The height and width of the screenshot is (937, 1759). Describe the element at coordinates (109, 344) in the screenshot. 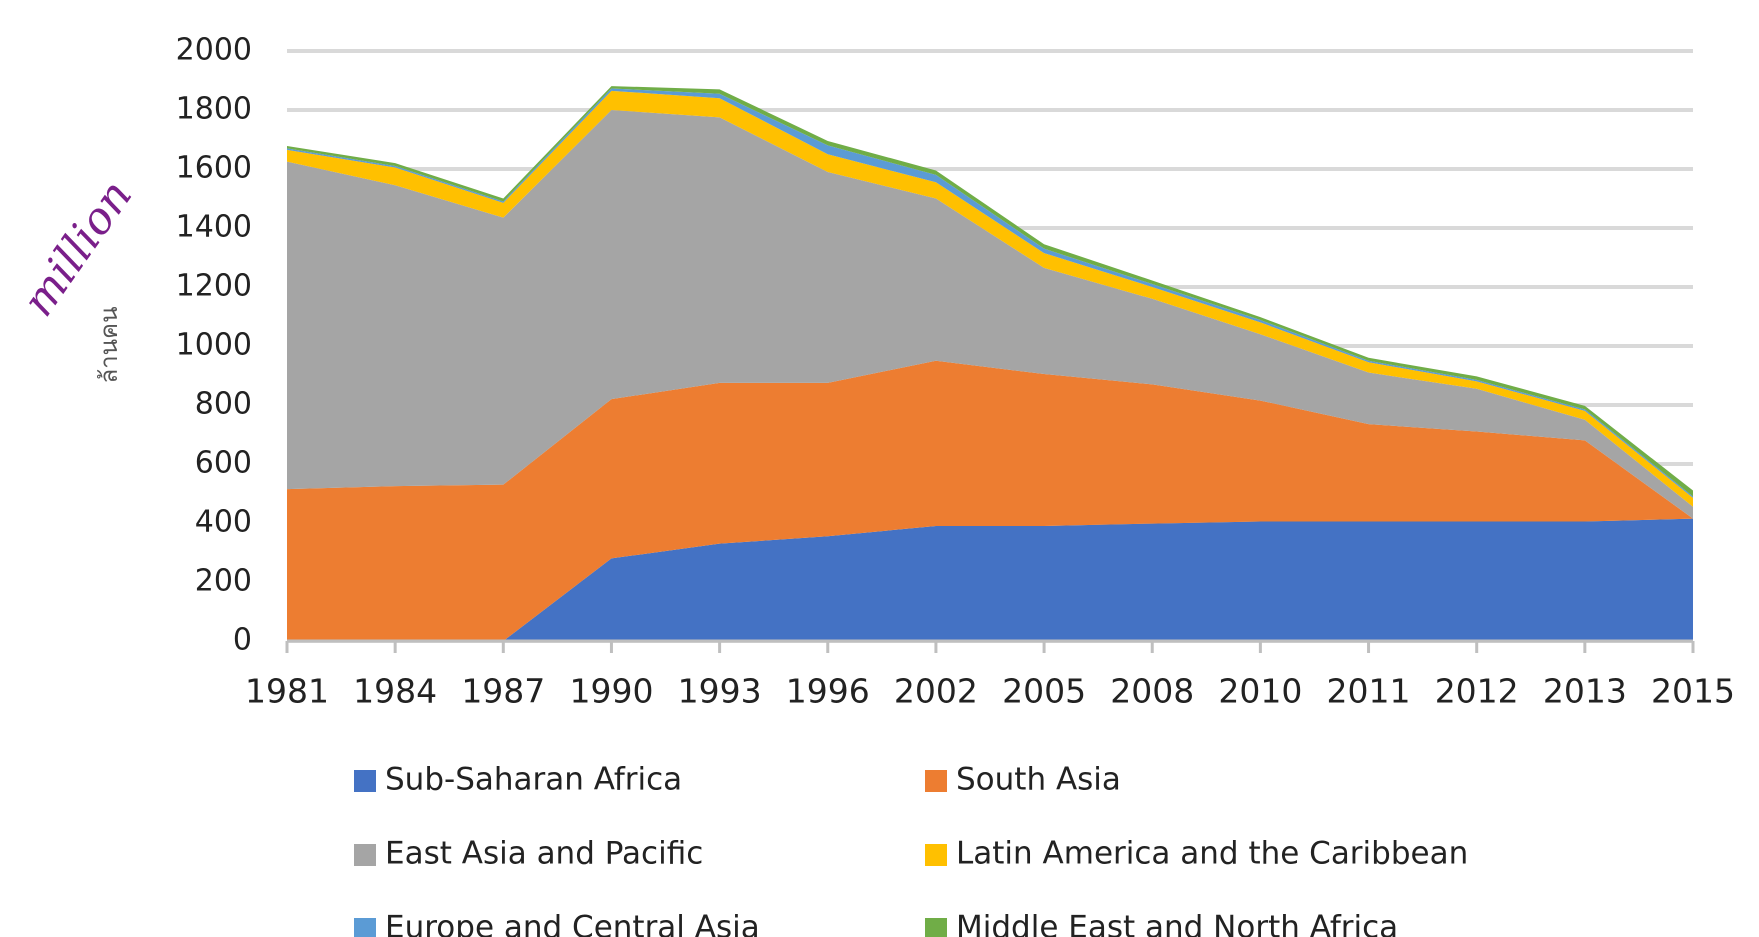

I see `y-axis-label: ล้านคน` at that location.